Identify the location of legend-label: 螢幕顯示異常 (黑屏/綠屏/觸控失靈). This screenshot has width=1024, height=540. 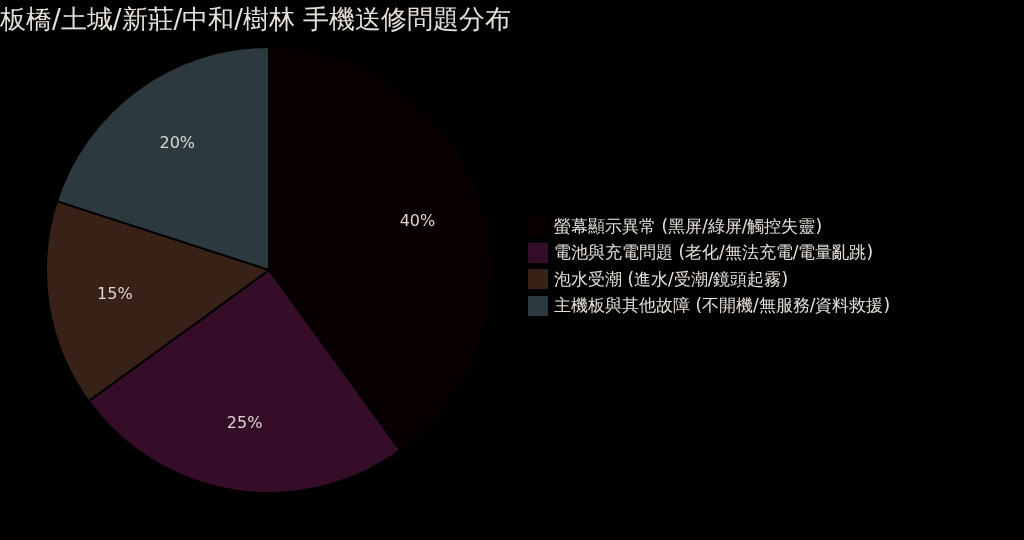
(688, 226).